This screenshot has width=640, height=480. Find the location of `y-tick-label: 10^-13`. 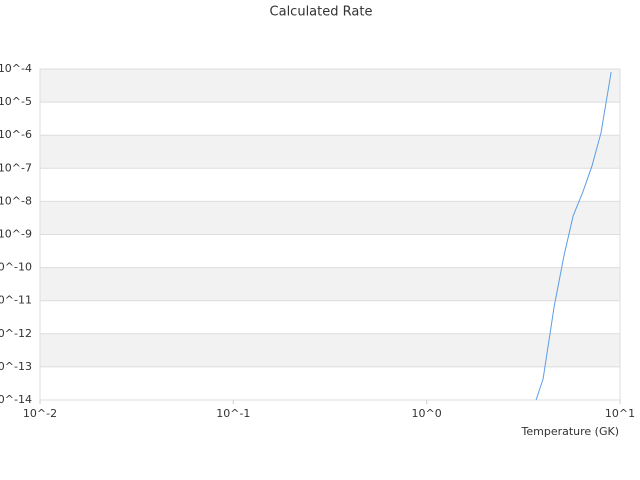

y-tick-label: 10^-13 is located at coordinates (16, 366).